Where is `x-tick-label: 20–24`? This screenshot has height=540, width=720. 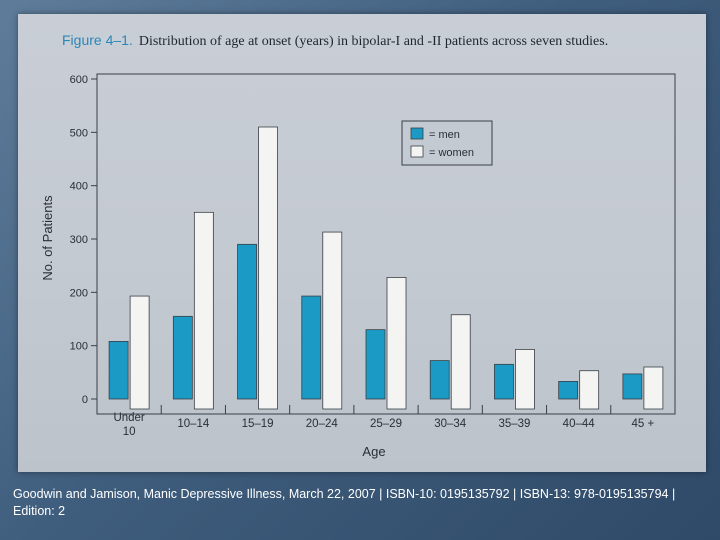 x-tick-label: 20–24 is located at coordinates (322, 424).